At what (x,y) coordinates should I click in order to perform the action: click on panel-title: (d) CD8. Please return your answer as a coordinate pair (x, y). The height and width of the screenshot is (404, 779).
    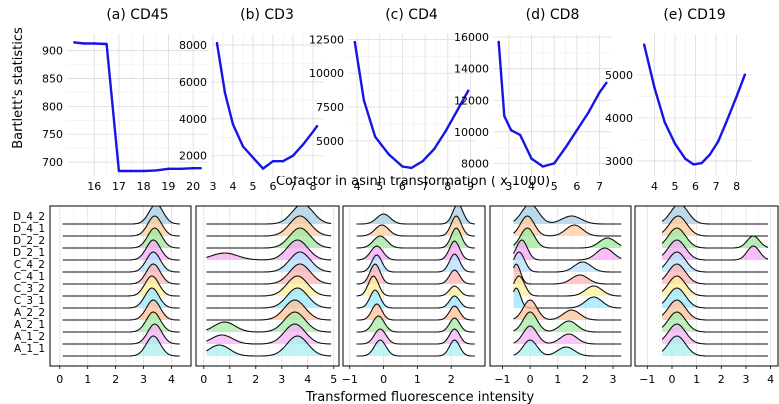
    Looking at the image, I should click on (553, 15).